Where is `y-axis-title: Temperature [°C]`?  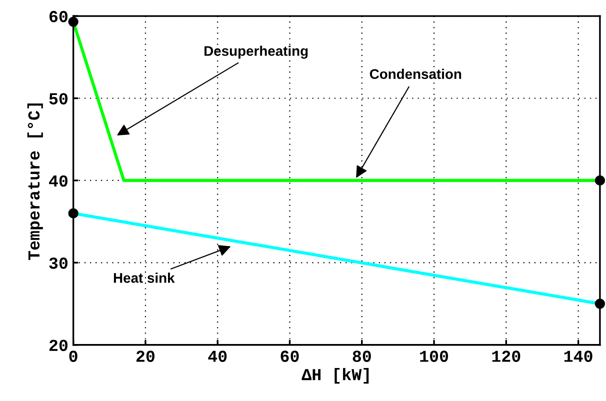
y-axis-title: Temperature [°C] is located at coordinates (35, 181).